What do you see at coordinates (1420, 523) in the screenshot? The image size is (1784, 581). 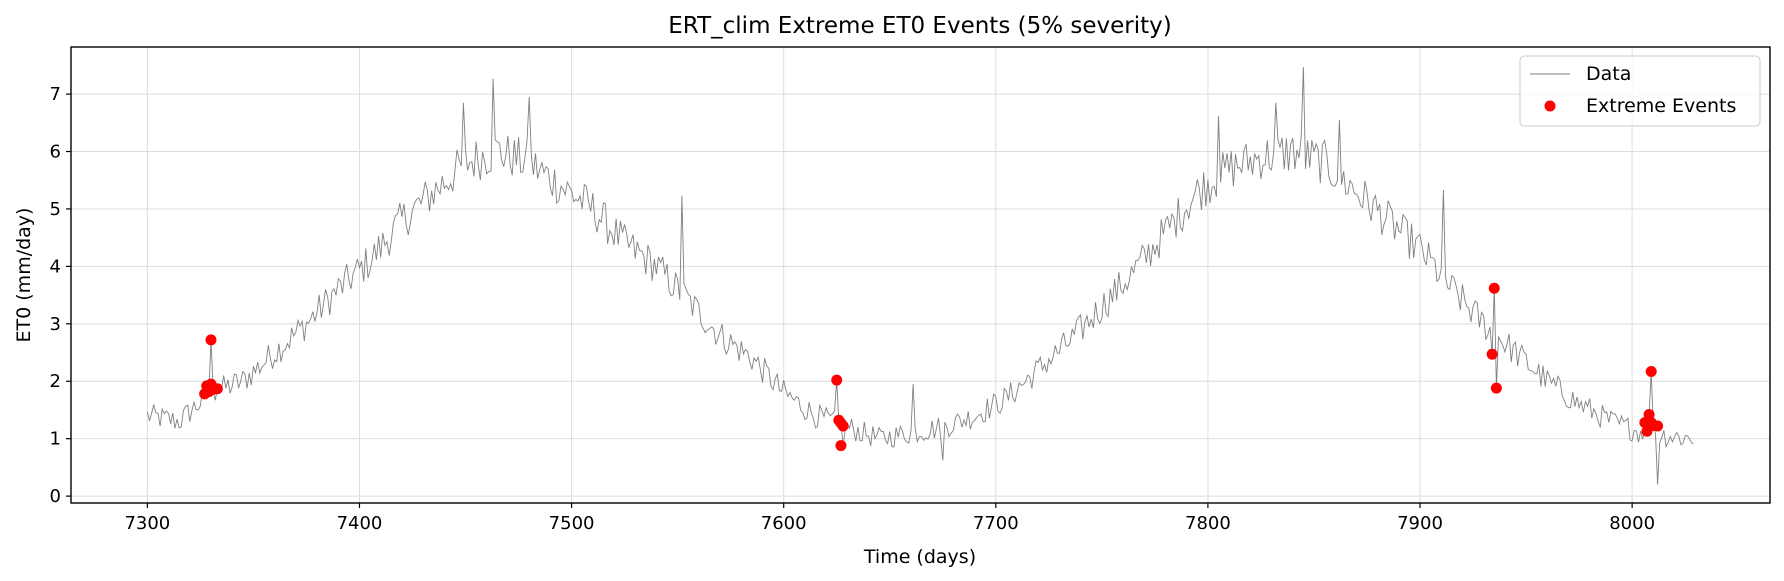 I see `x-tick-label: 7900` at bounding box center [1420, 523].